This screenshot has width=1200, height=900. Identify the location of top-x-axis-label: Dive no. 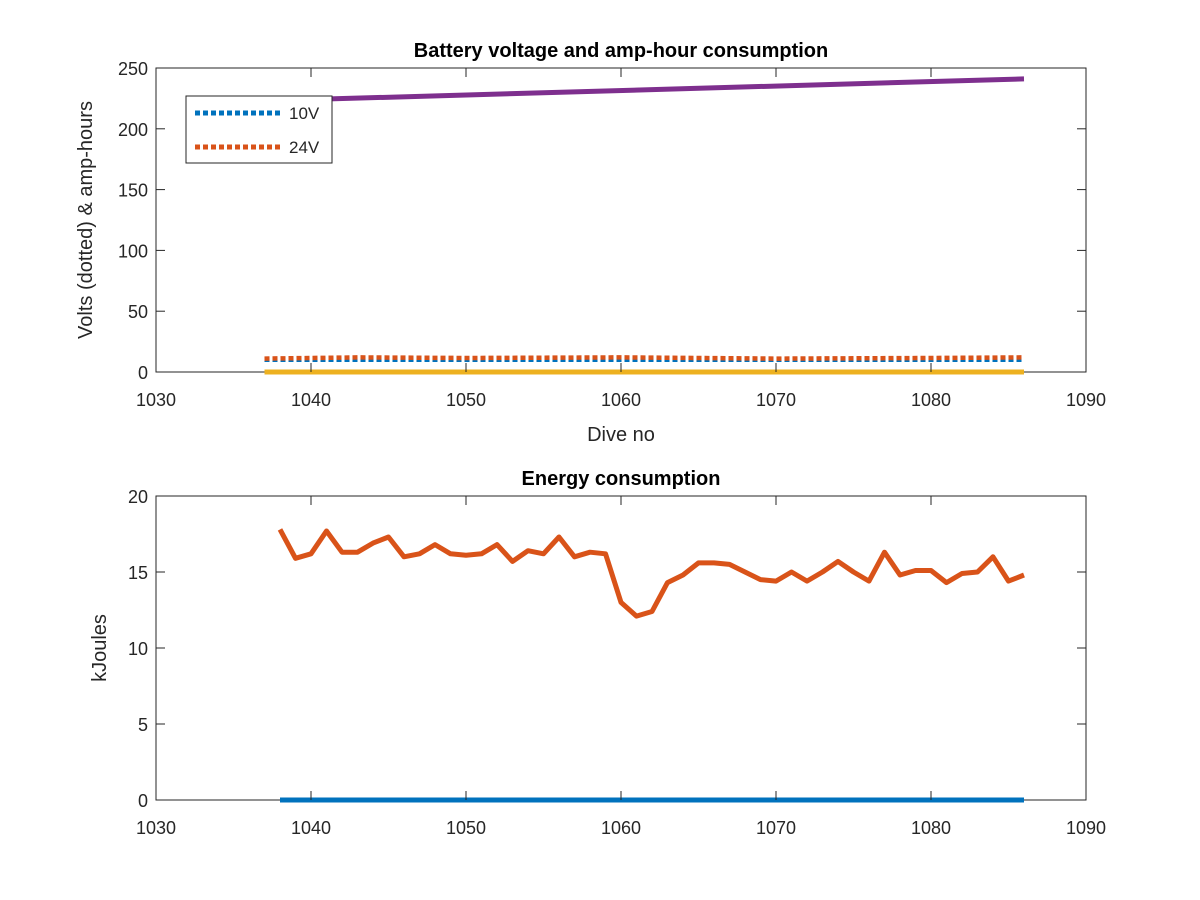
(621, 435).